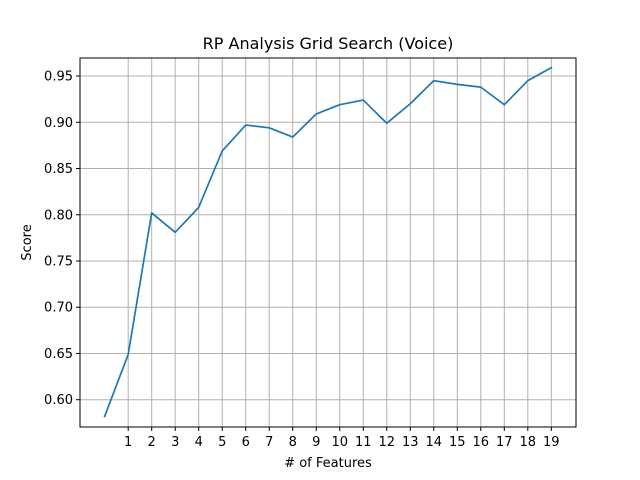  What do you see at coordinates (58, 308) in the screenshot?
I see `y-tick-label: 0.70` at bounding box center [58, 308].